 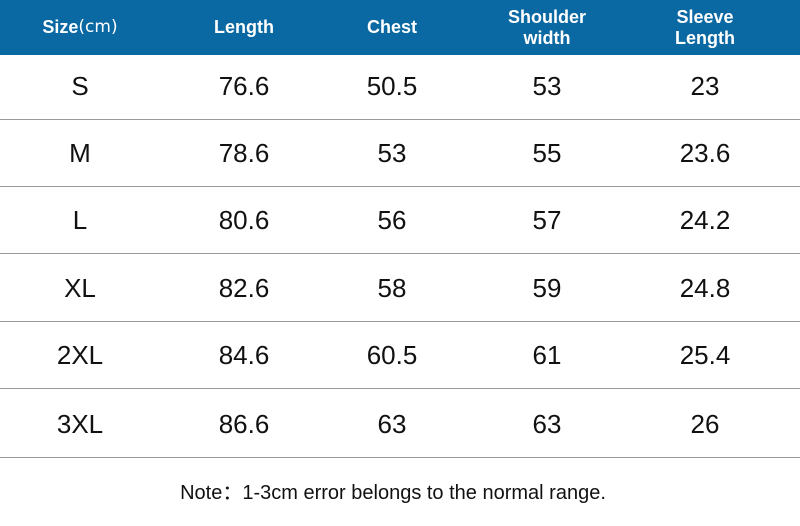 I want to click on cell-length: 80.6, so click(x=244, y=219).